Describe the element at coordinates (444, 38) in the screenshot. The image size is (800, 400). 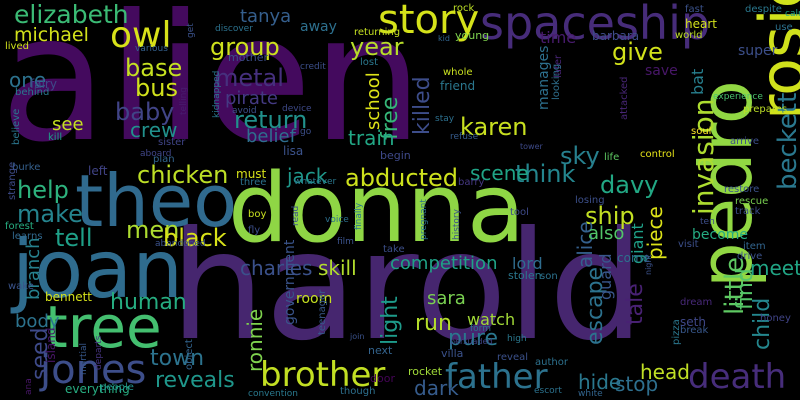
I see `word-kid: kid` at that location.